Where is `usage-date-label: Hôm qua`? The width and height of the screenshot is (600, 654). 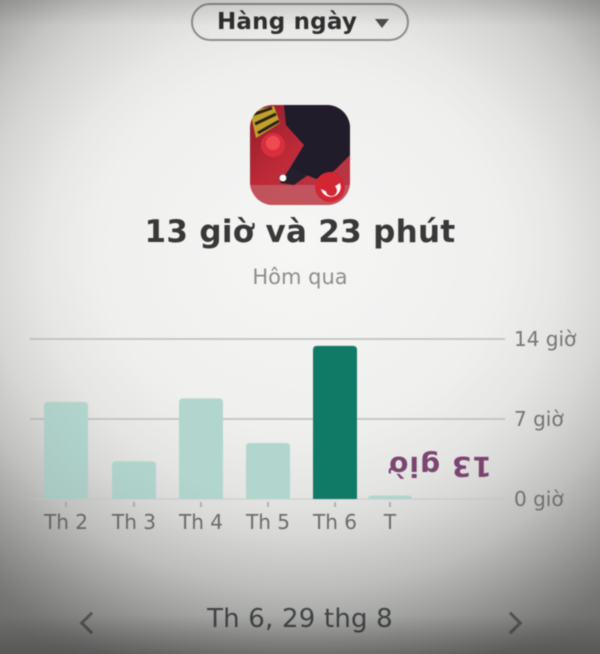
usage-date-label: Hôm qua is located at coordinates (300, 277).